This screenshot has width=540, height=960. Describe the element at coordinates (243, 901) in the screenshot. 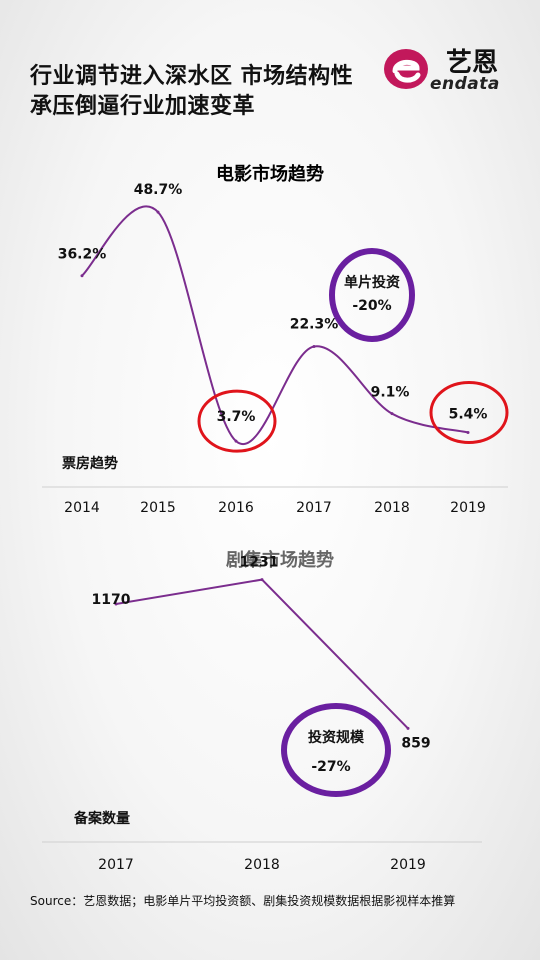

I see `source-note: Source：艺恩数据；电影单片平均投资额、剧集投资规模数据根据影视样本推算` at that location.